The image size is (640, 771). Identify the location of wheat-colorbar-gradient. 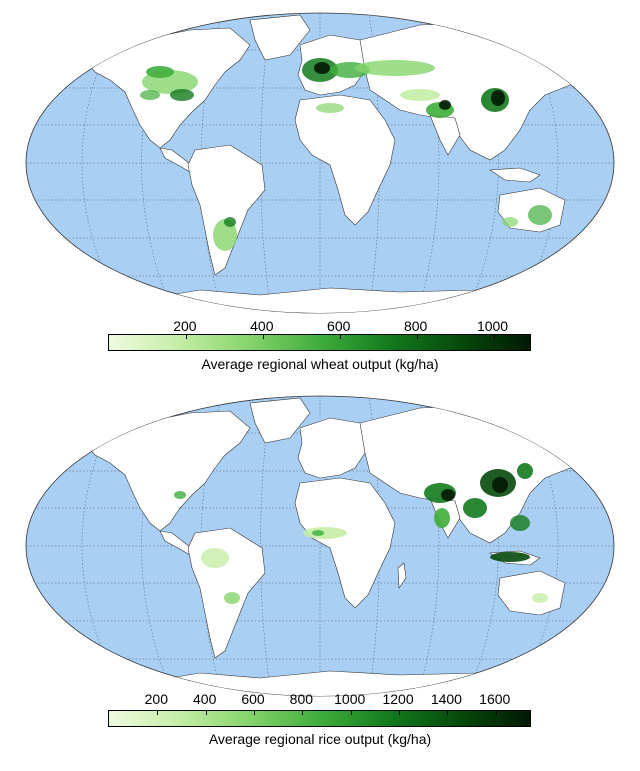
(319, 342).